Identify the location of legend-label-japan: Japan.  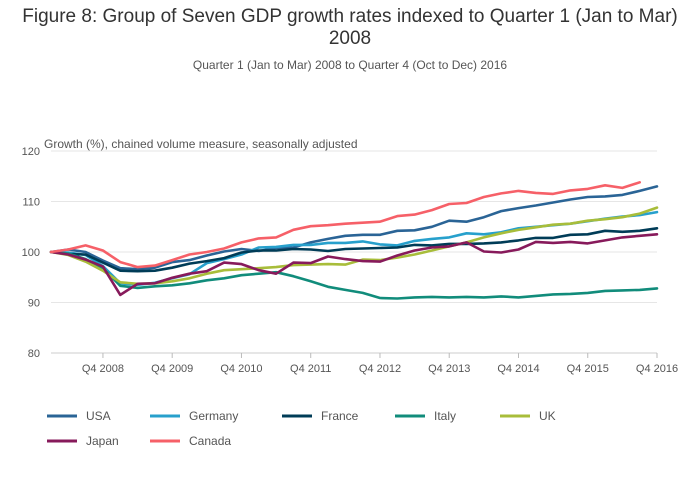
(102, 441).